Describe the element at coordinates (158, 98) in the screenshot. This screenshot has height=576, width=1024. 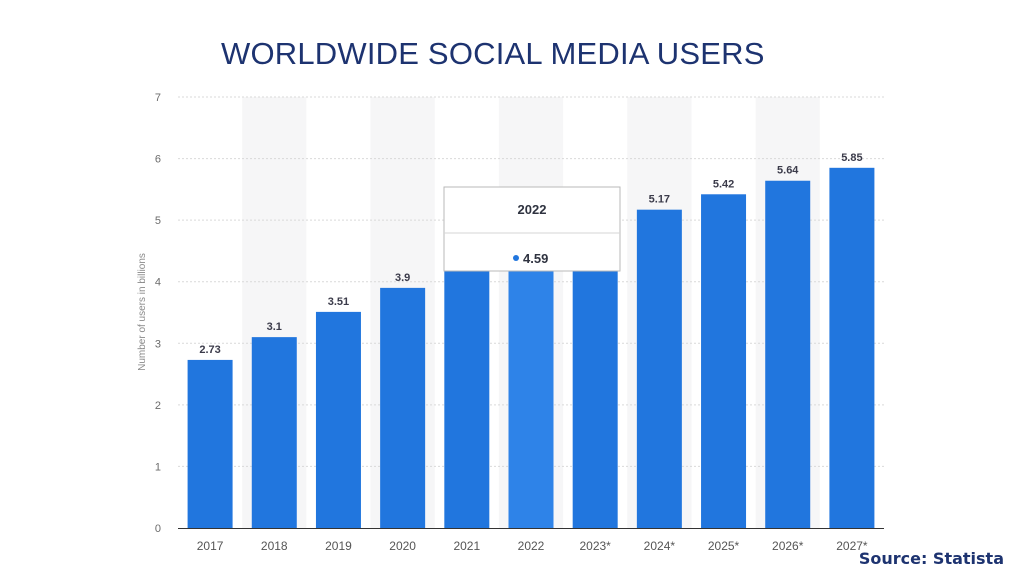
I see `y-tick-label: 7` at that location.